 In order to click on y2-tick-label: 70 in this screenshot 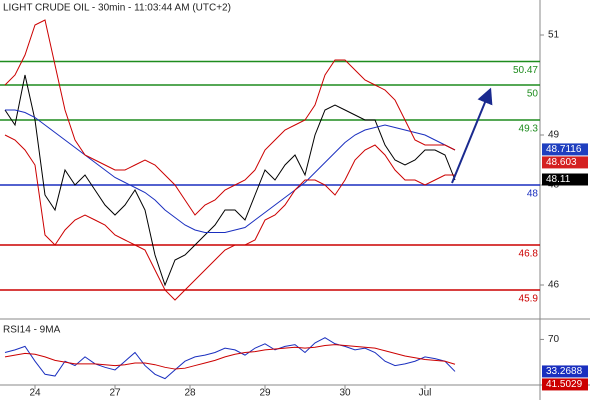, I will do `click(554, 339)`.